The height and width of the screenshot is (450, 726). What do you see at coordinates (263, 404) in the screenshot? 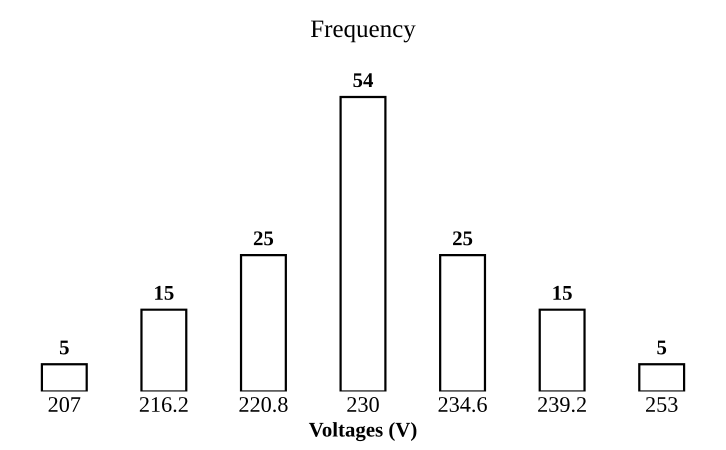
I see `x-tick-label: 220.8` at bounding box center [263, 404].